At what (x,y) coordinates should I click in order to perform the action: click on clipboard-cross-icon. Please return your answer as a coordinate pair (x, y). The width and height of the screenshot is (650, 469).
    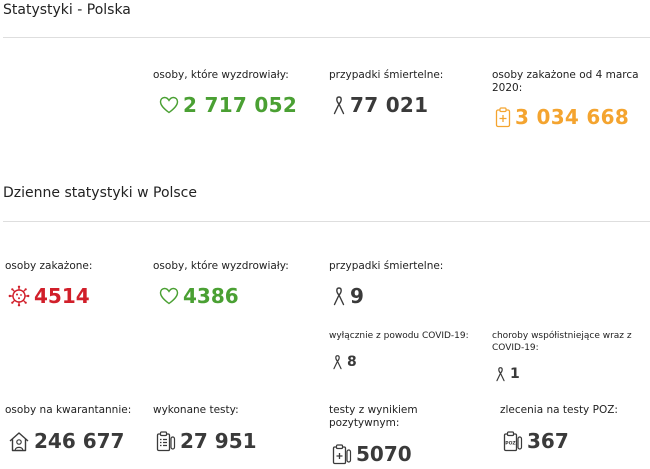
    Looking at the image, I should click on (503, 116).